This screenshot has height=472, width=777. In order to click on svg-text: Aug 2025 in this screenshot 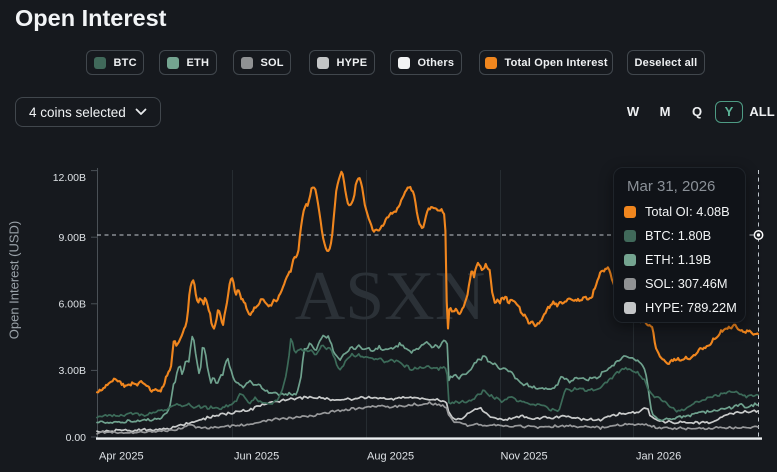, I will do `click(390, 457)`.